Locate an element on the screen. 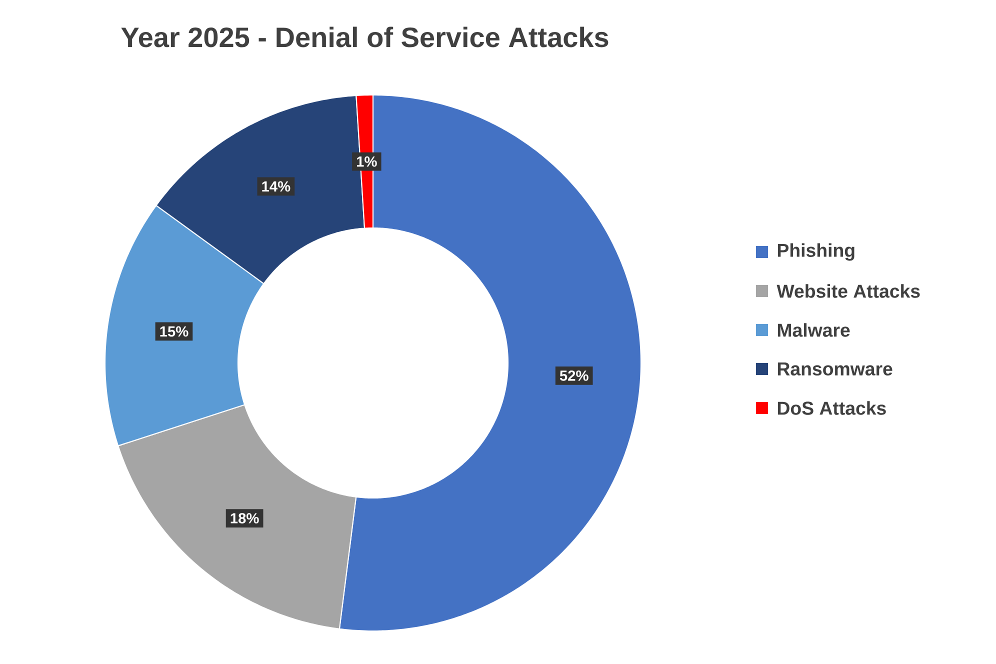 The height and width of the screenshot is (664, 996). legend-label: DoS Attacks is located at coordinates (832, 408).